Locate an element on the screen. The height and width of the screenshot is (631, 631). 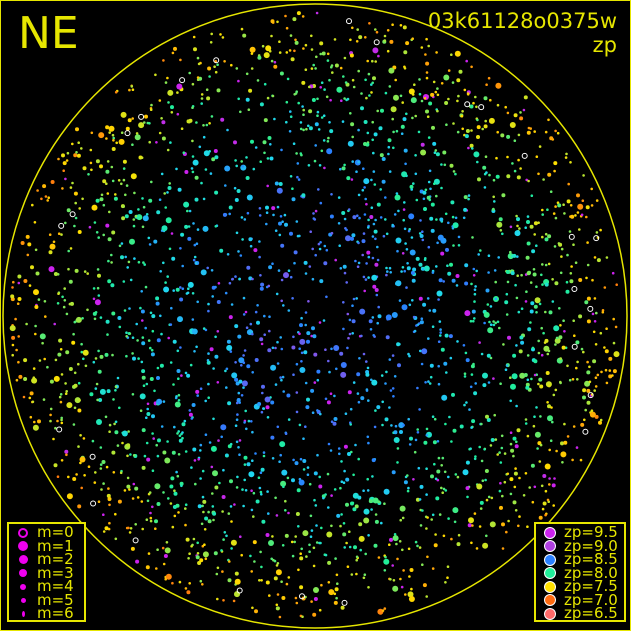
color-swatch-icon is located at coordinates (550, 573).